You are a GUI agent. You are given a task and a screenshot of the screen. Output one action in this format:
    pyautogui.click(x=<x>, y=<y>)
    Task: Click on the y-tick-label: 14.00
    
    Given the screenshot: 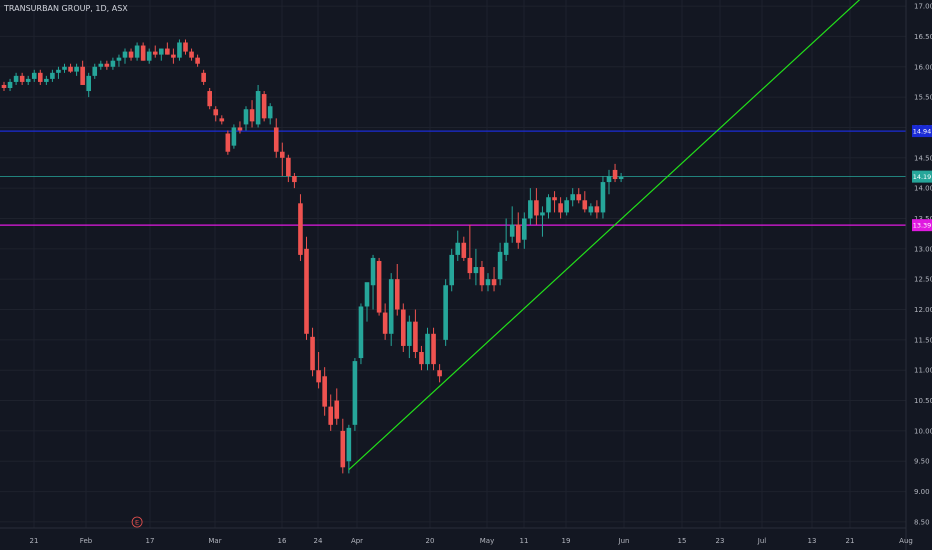 What is the action you would take?
    pyautogui.click(x=923, y=189)
    